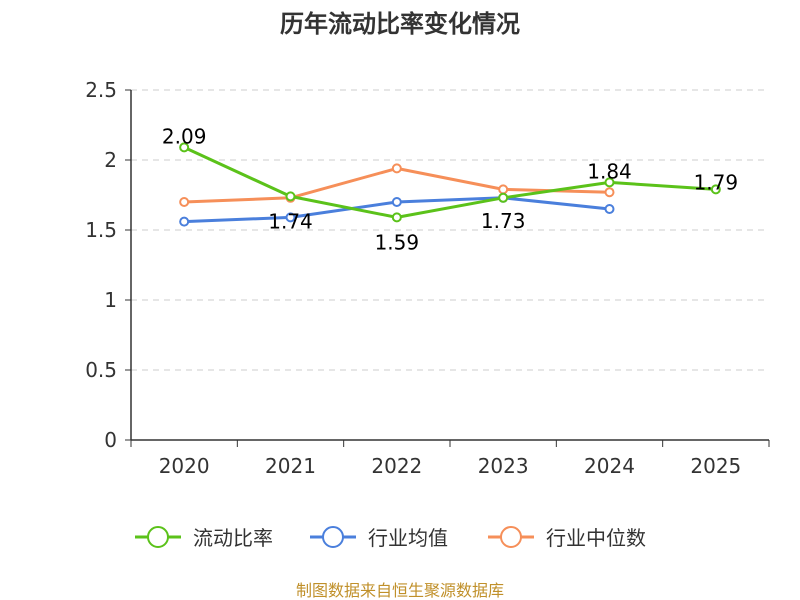 This screenshot has width=800, height=600. Describe the element at coordinates (397, 242) in the screenshot. I see `data-label: 1.59` at that location.